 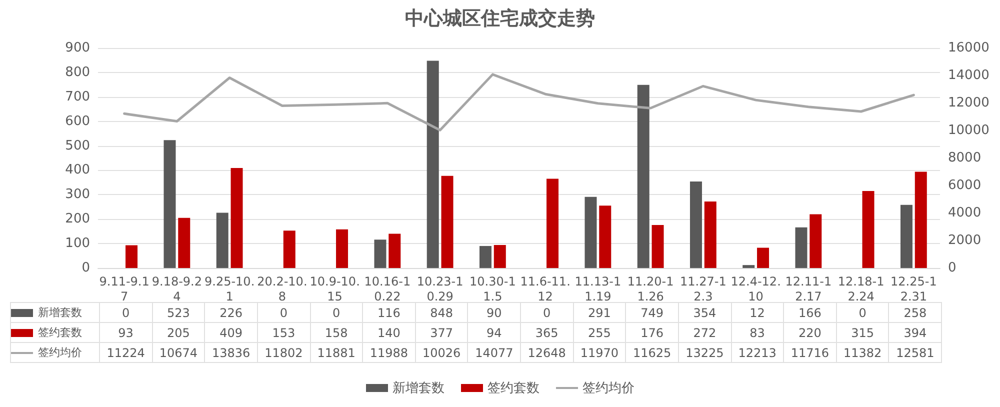 What do you see at coordinates (862, 332) in the screenshot?
I see `data-label: 315` at bounding box center [862, 332].